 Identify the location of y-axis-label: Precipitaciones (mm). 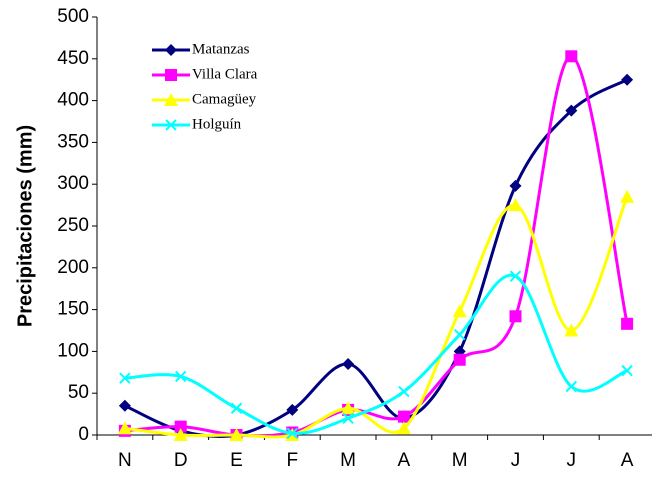
(25, 226).